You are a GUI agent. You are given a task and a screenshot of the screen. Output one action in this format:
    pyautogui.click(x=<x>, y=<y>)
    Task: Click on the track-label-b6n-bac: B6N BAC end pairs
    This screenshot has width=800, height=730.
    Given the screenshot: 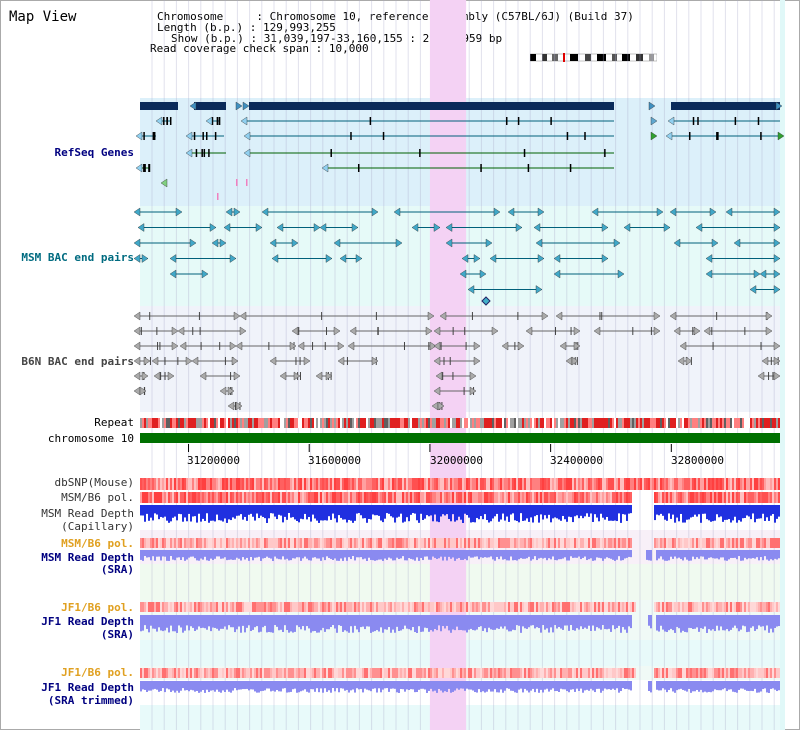 What is the action you would take?
    pyautogui.click(x=77, y=361)
    